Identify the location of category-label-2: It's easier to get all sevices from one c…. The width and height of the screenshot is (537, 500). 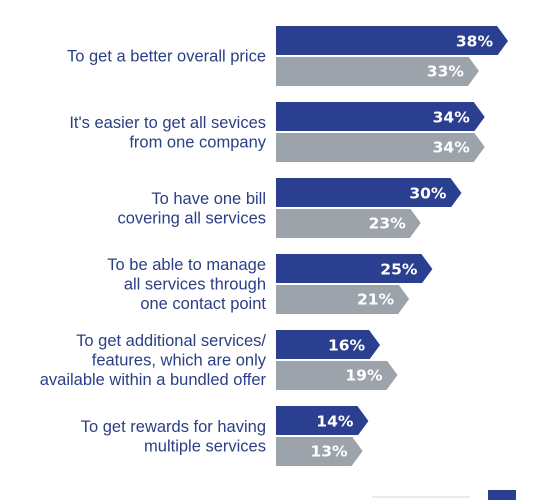
(167, 133).